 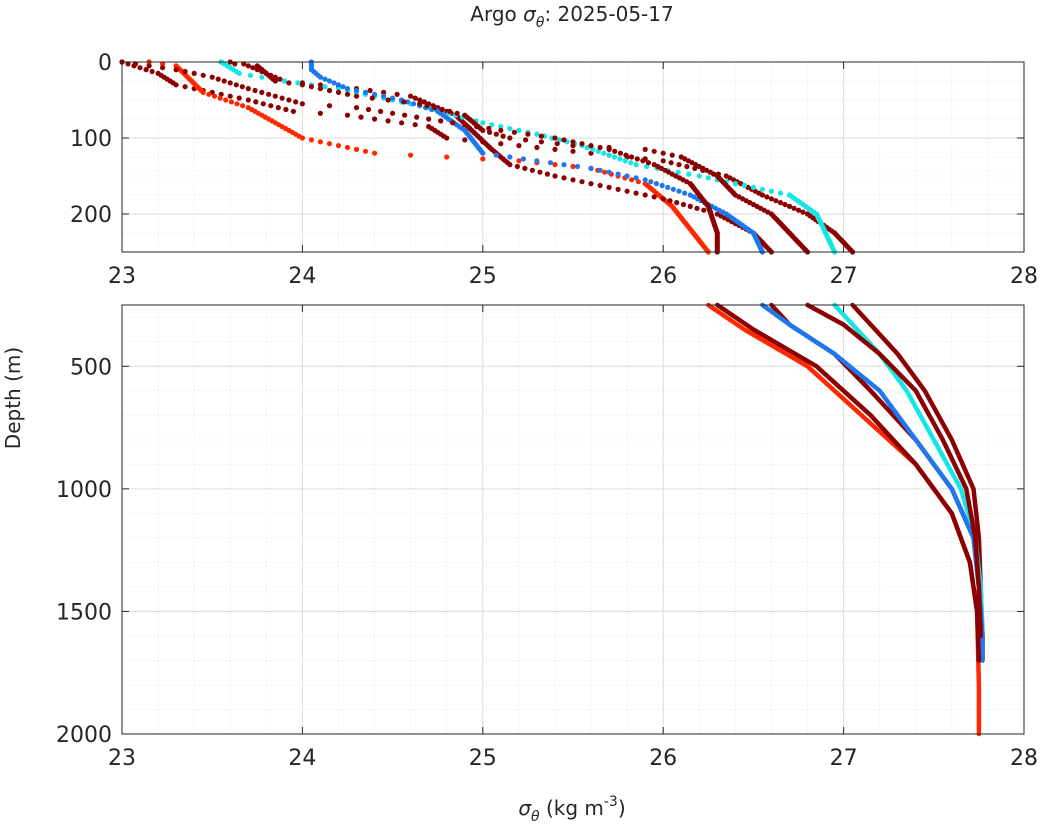 I want to click on y-tick-label: 100, so click(x=91, y=139).